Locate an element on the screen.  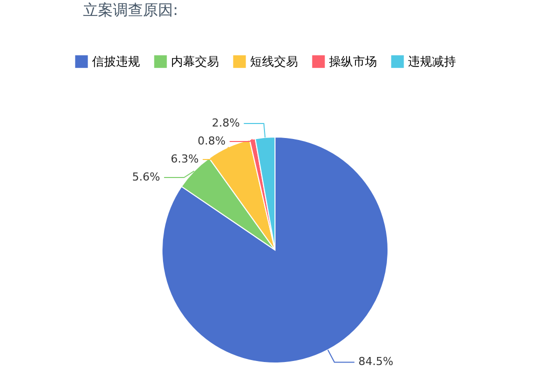
legend-label: 内幕交易 is located at coordinates (195, 61).